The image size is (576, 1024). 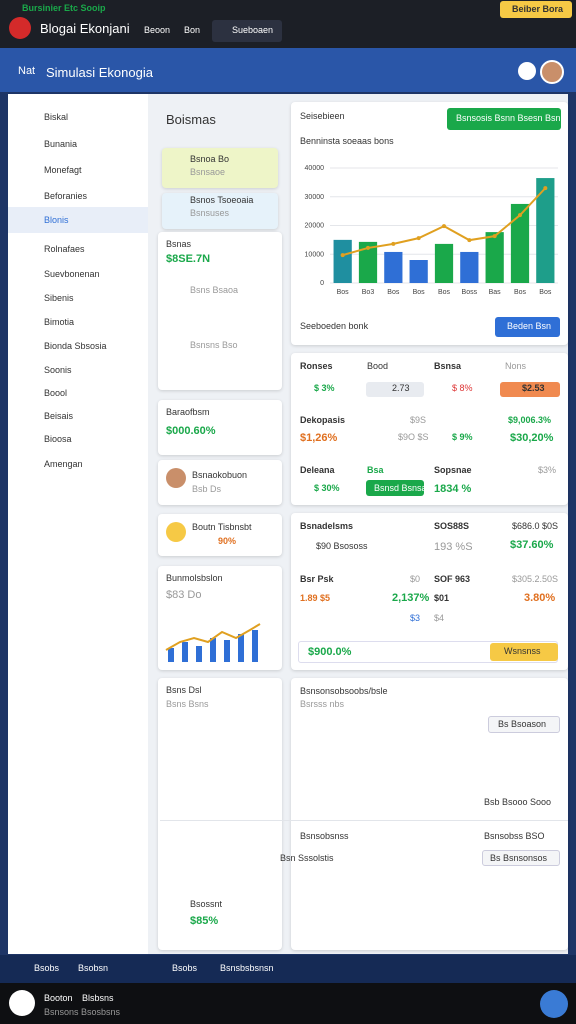 I want to click on badge, so click(x=504, y=119).